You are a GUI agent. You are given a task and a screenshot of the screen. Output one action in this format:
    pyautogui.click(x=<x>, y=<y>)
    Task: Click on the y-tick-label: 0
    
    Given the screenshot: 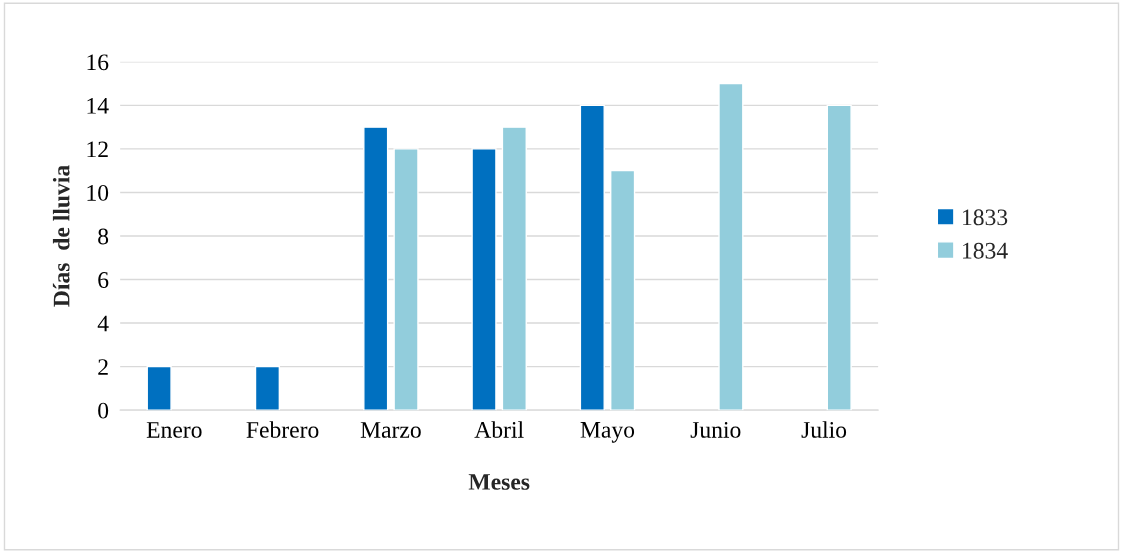 What is the action you would take?
    pyautogui.click(x=103, y=410)
    